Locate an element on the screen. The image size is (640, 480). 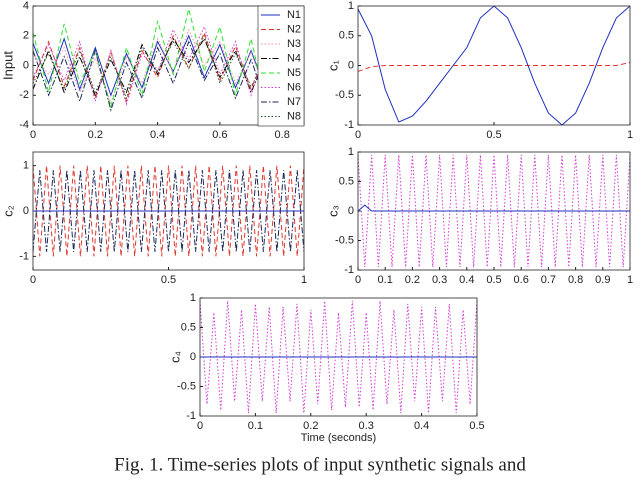
y-axis-label: c₄ is located at coordinates (174, 357).